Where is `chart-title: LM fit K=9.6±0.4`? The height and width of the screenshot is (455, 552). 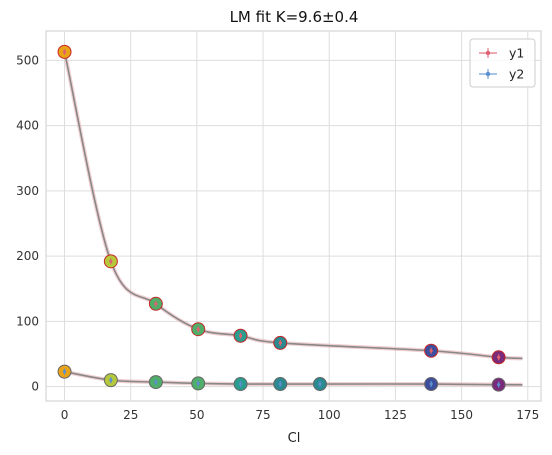
chart-title: LM fit K=9.6±0.4 is located at coordinates (294, 17).